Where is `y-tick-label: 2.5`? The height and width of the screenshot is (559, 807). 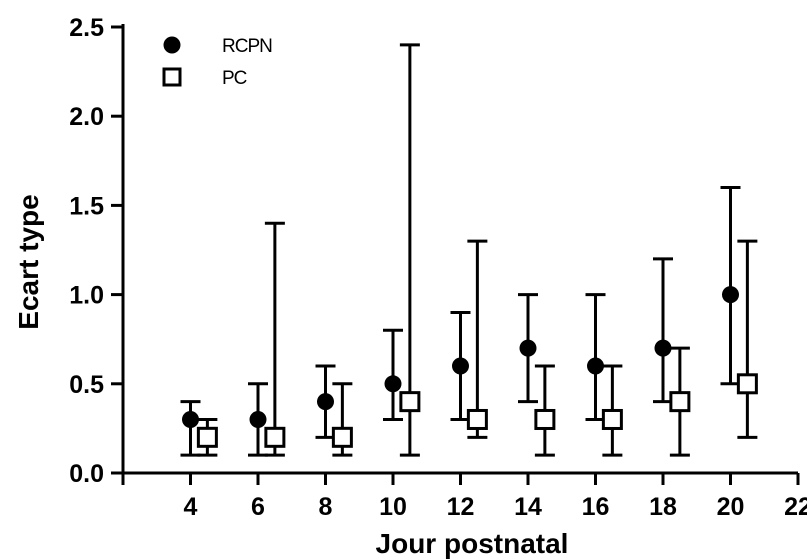
y-tick-label: 2.5 is located at coordinates (86, 28).